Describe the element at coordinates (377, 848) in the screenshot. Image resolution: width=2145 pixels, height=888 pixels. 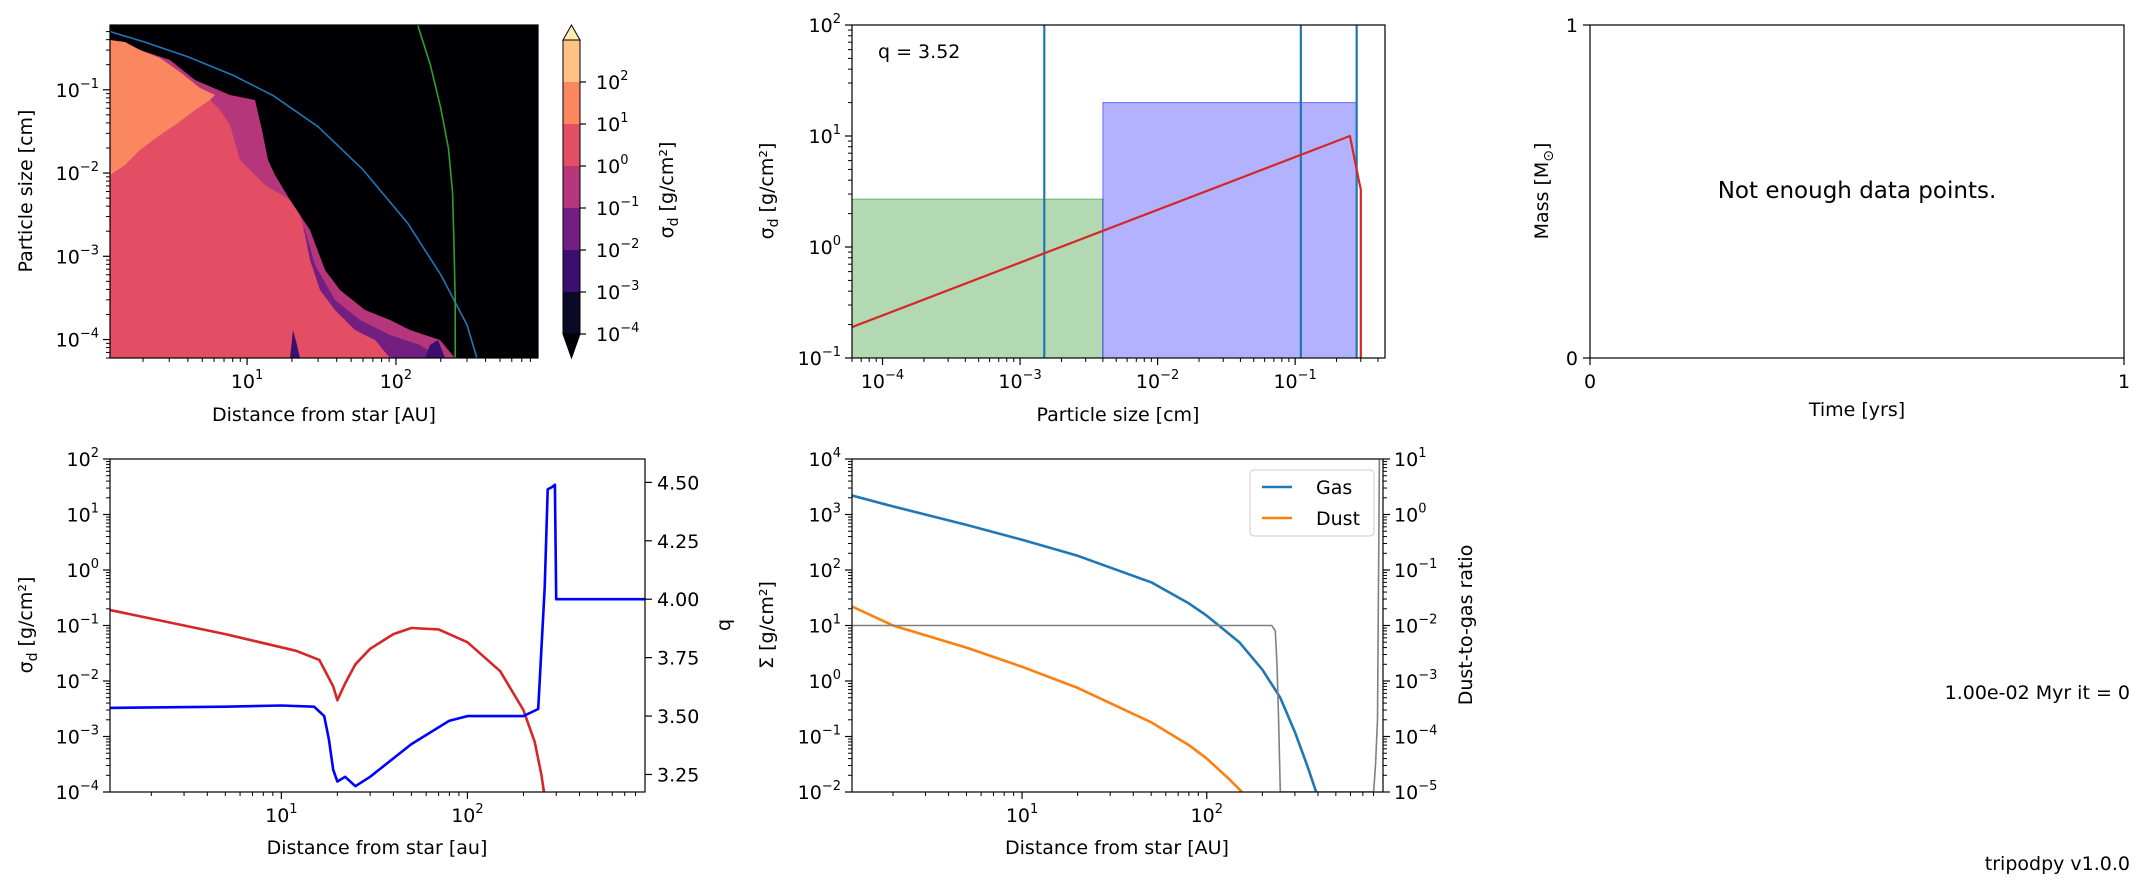
I see `sigma-q-xlabel: Distance from star [au]` at that location.